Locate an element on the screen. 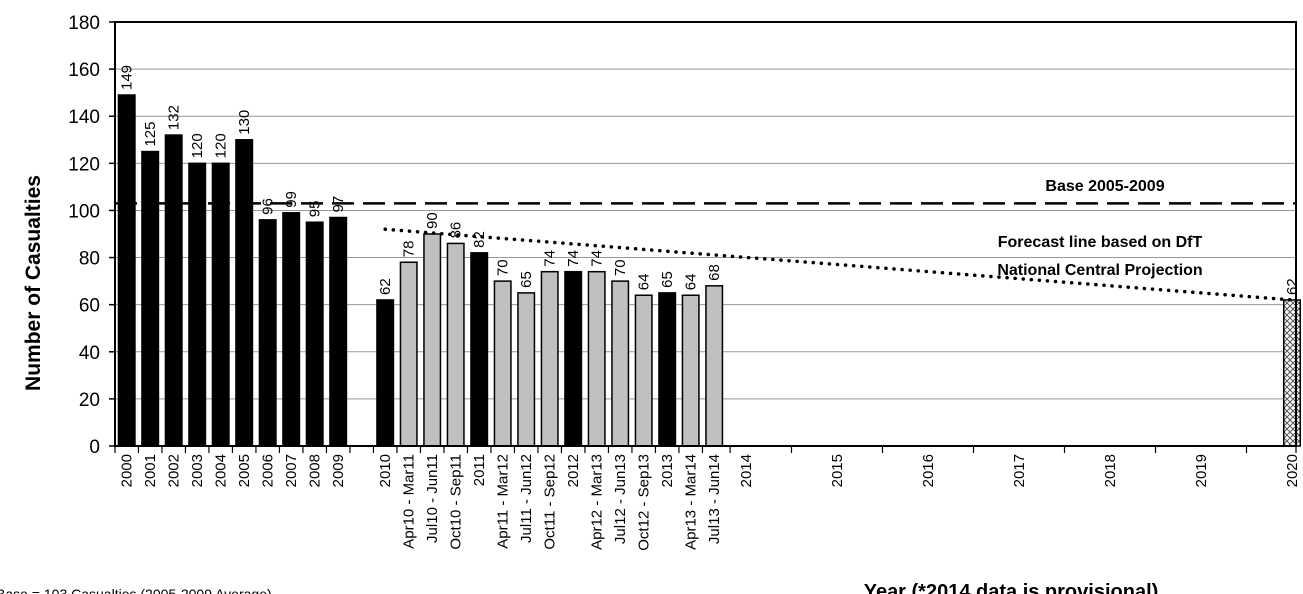  x-tick-label: Jul12 - Jun13 is located at coordinates (620, 499).